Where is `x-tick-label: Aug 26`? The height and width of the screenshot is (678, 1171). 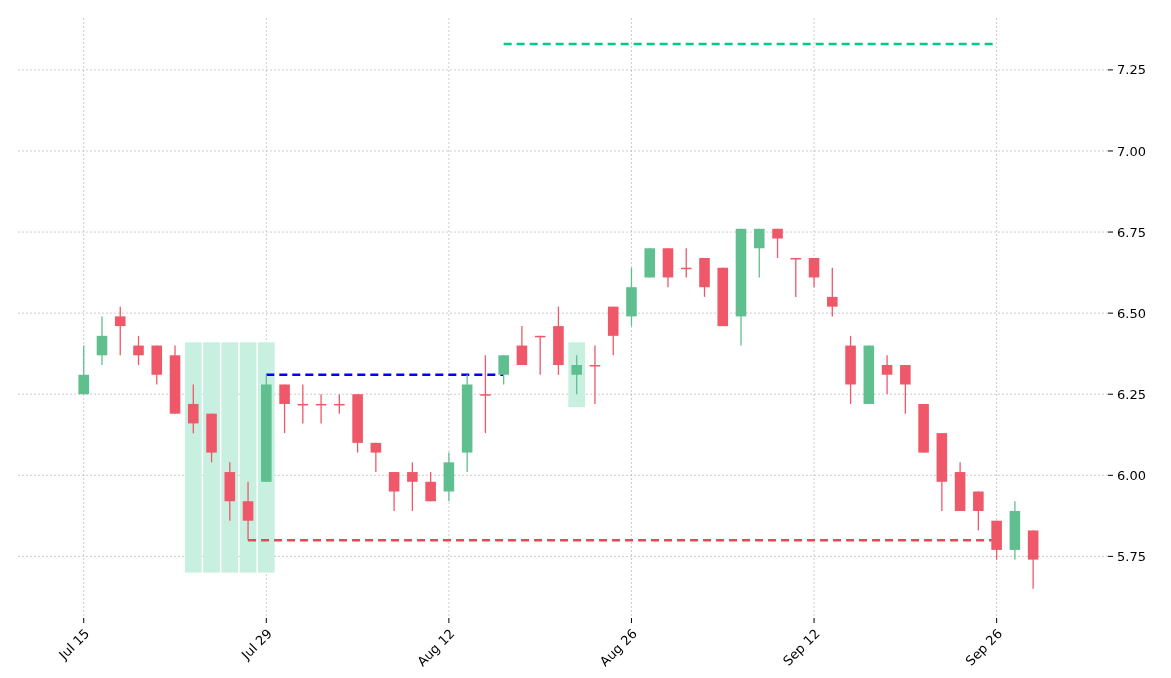 x-tick-label: Aug 26 is located at coordinates (618, 647).